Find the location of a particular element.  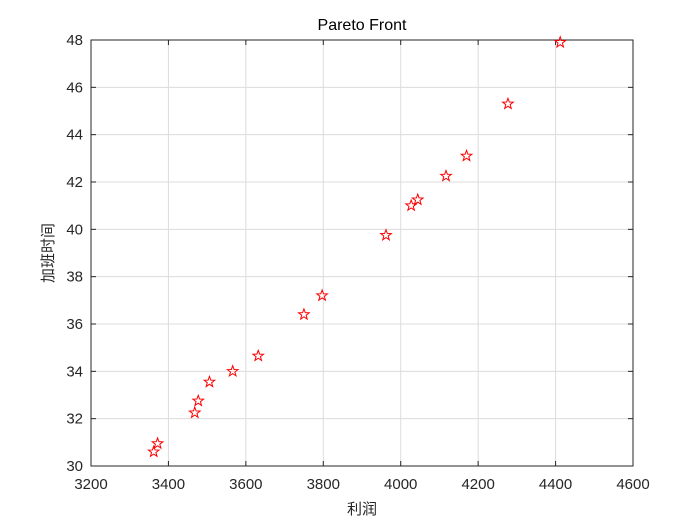

y-tick-label: 48 is located at coordinates (74, 40).